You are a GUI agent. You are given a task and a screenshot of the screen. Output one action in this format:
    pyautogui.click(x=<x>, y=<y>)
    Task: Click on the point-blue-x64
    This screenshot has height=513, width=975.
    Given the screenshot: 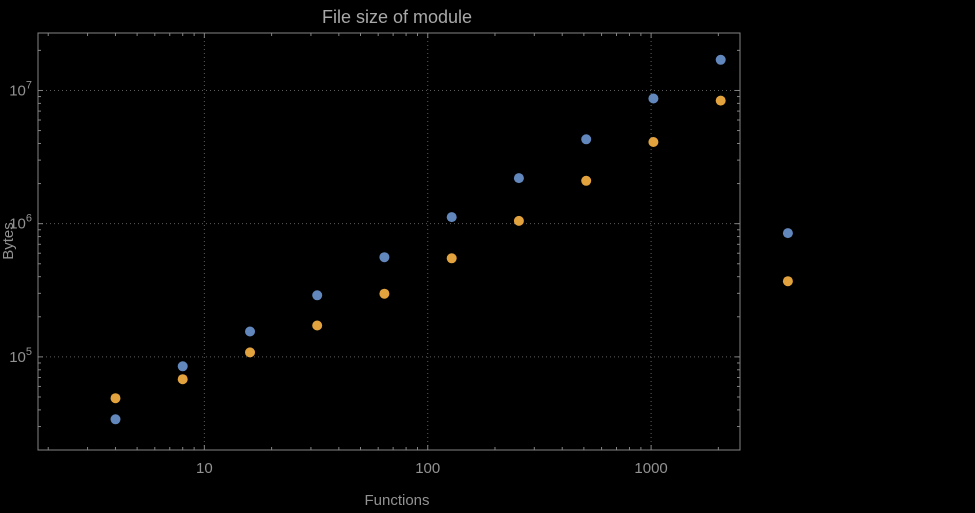 What is the action you would take?
    pyautogui.click(x=384, y=257)
    